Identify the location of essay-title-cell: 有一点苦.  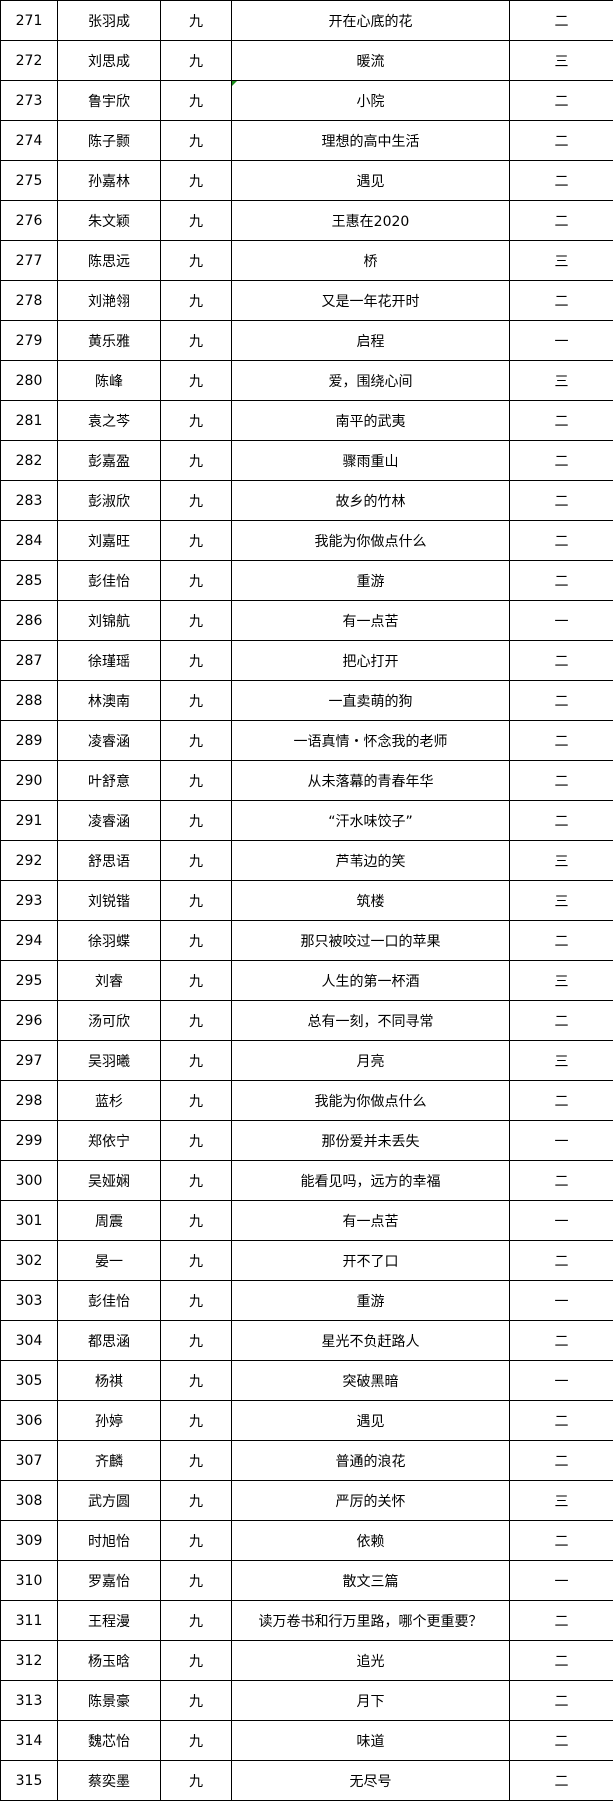
(370, 620).